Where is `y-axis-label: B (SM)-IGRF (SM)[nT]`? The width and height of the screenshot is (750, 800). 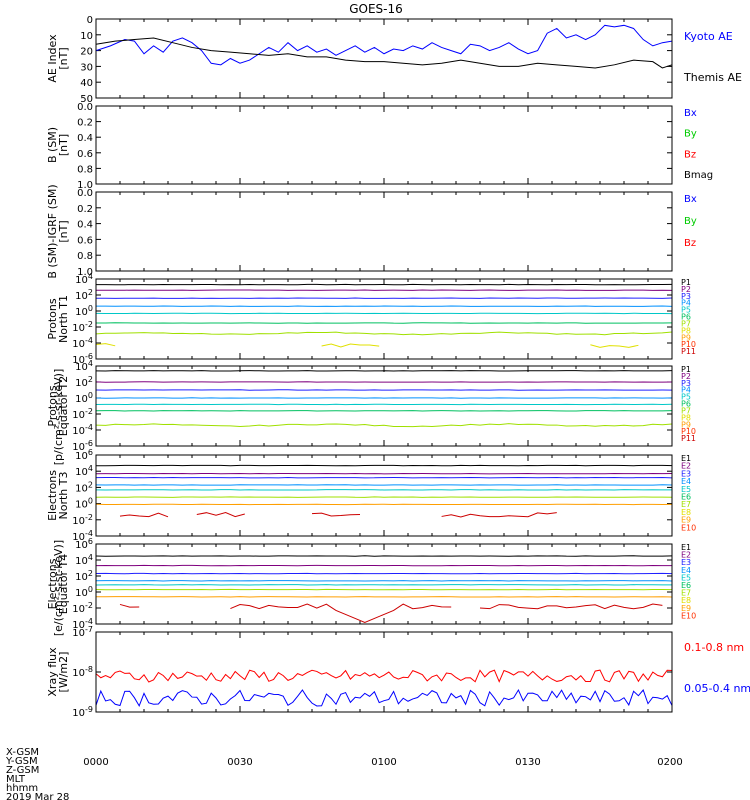 y-axis-label: B (SM)-IGRF (SM)[nT] is located at coordinates (58, 231).